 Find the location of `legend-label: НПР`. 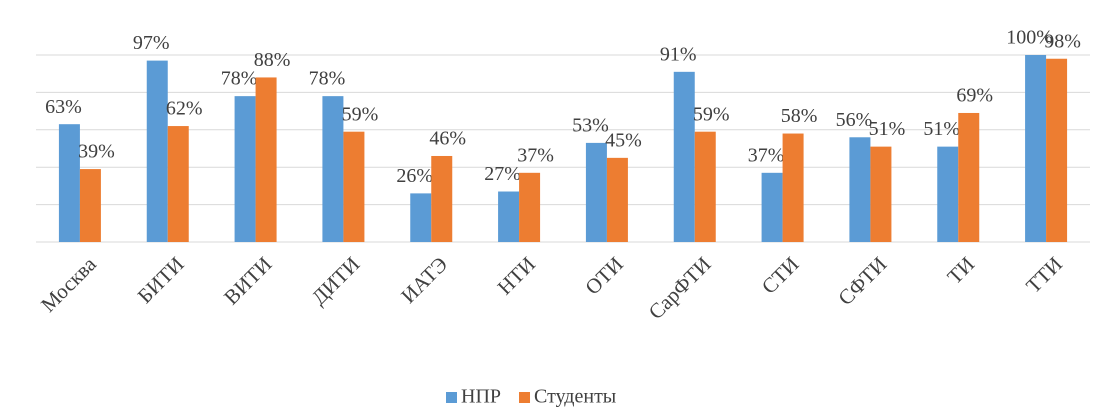

legend-label: НПР is located at coordinates (481, 397).